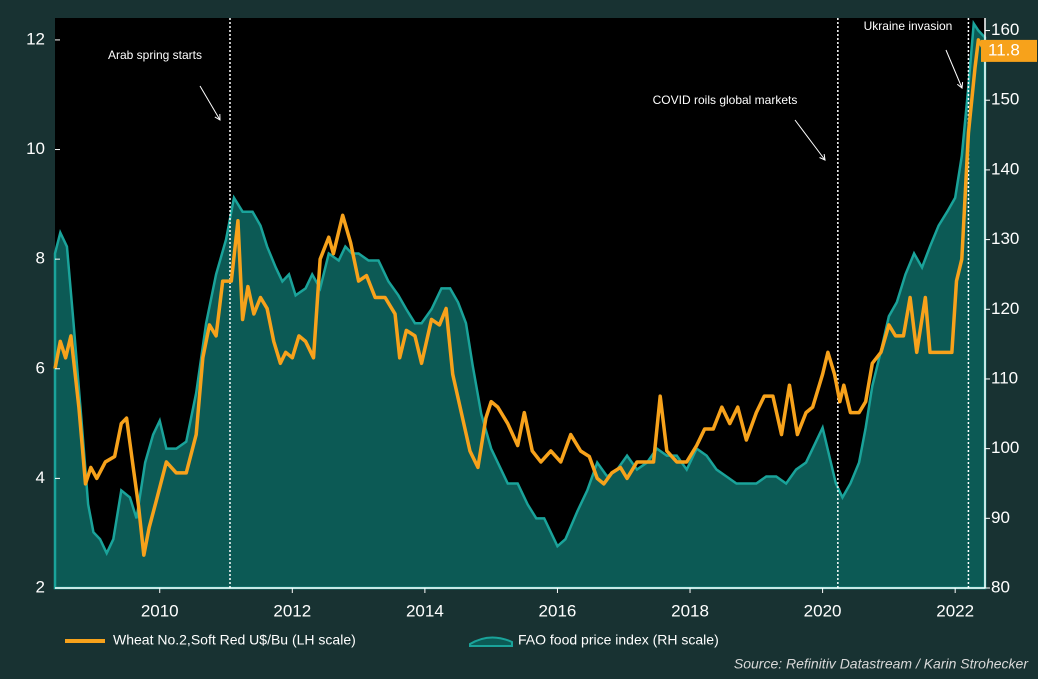 The height and width of the screenshot is (679, 1038). Describe the element at coordinates (1000, 586) in the screenshot. I see `y2-tick-label: 80` at that location.